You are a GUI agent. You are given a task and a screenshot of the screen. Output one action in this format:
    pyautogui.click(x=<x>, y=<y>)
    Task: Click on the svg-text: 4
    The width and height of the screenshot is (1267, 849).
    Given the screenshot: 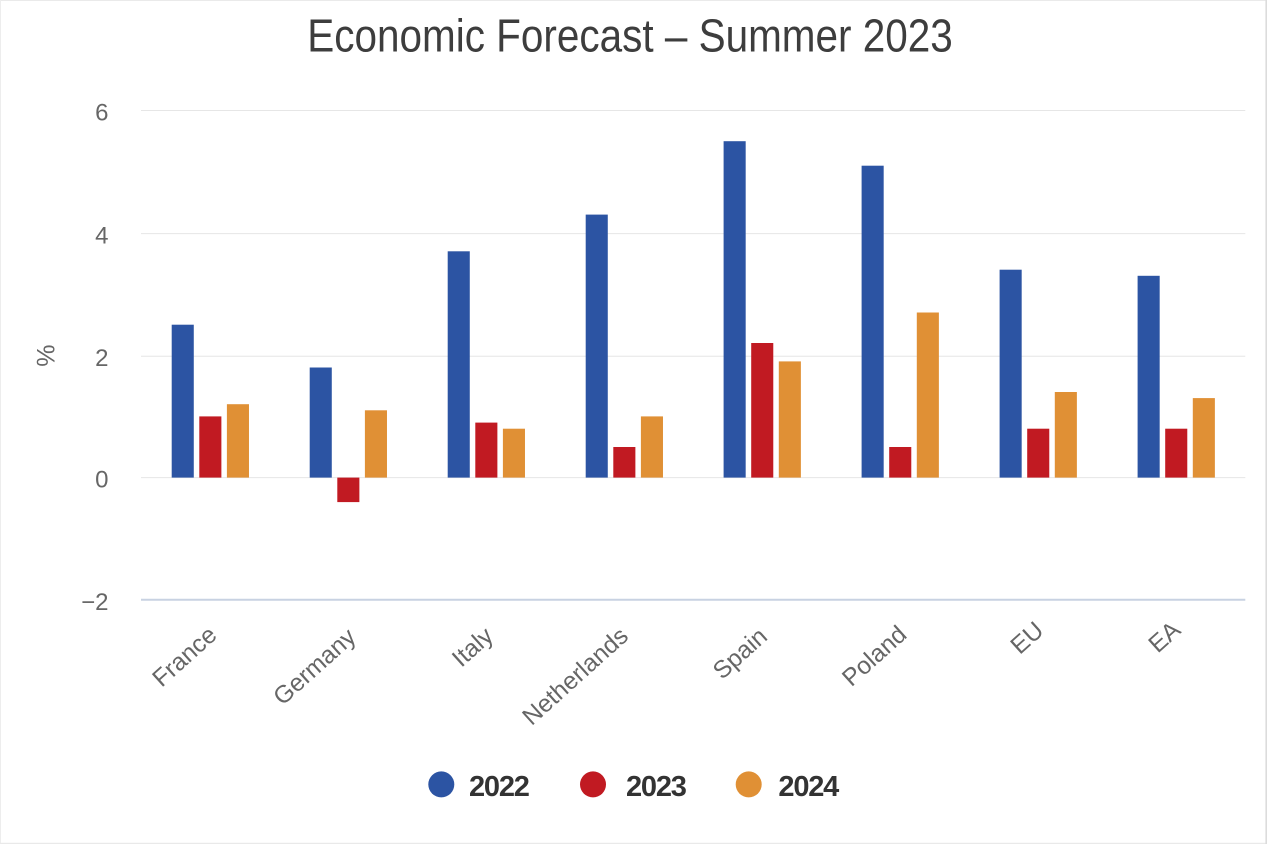 What is the action you would take?
    pyautogui.click(x=101, y=236)
    